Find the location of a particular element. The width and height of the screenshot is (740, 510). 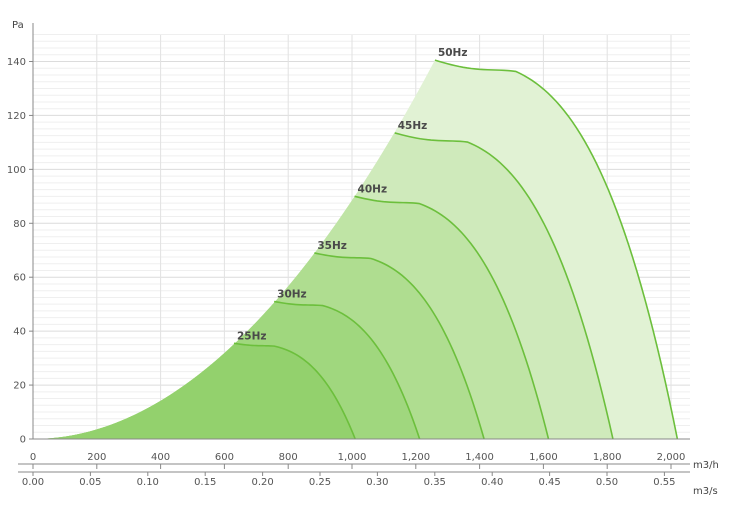

y-tick-label: 40 is located at coordinates (19, 332).